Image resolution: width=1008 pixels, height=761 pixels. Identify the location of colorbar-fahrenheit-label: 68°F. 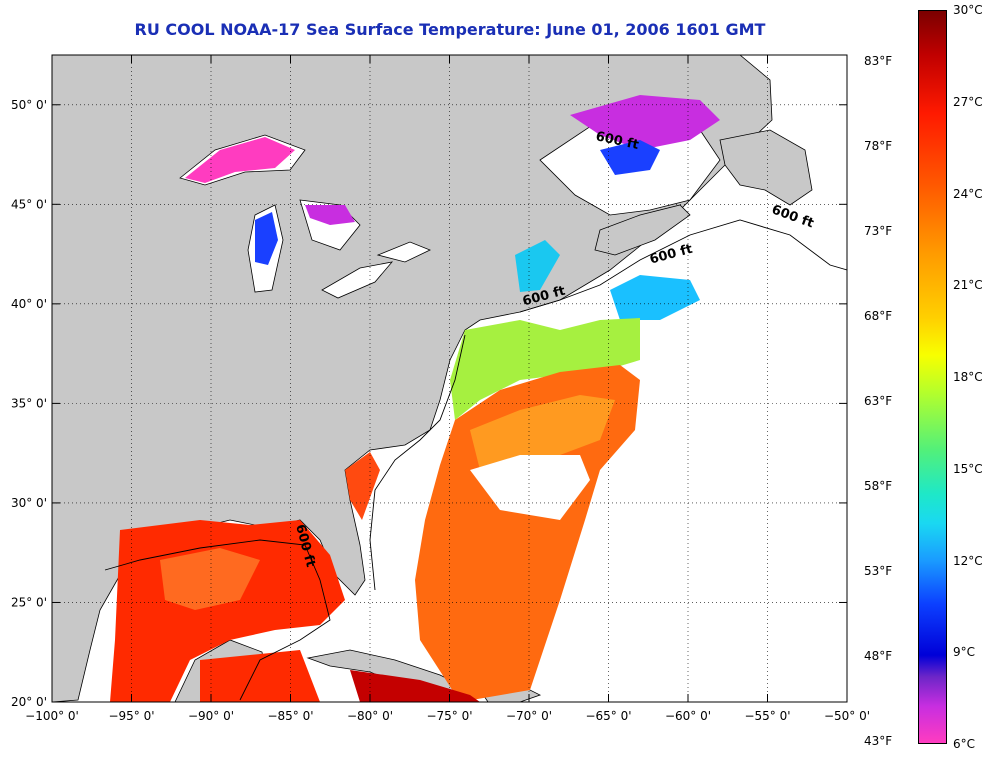
(878, 315).